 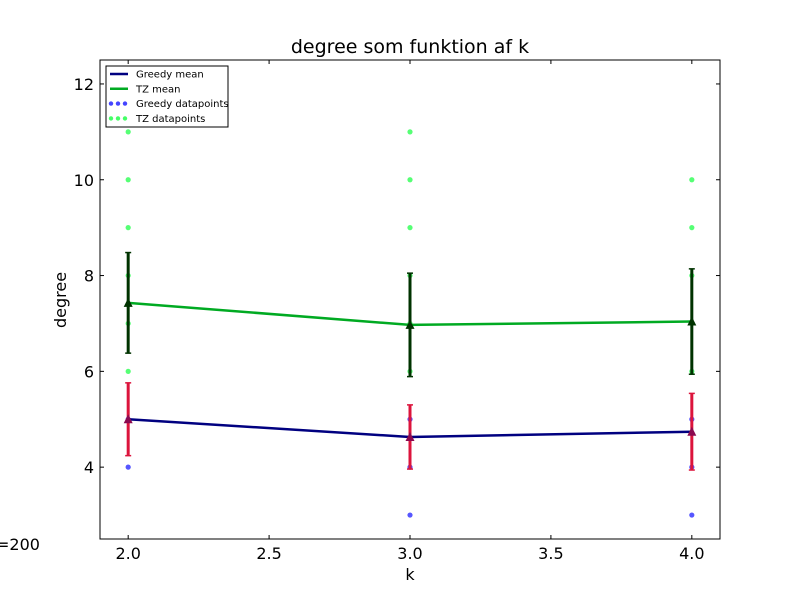 I want to click on x-tick-label: 3.5, so click(x=550, y=553).